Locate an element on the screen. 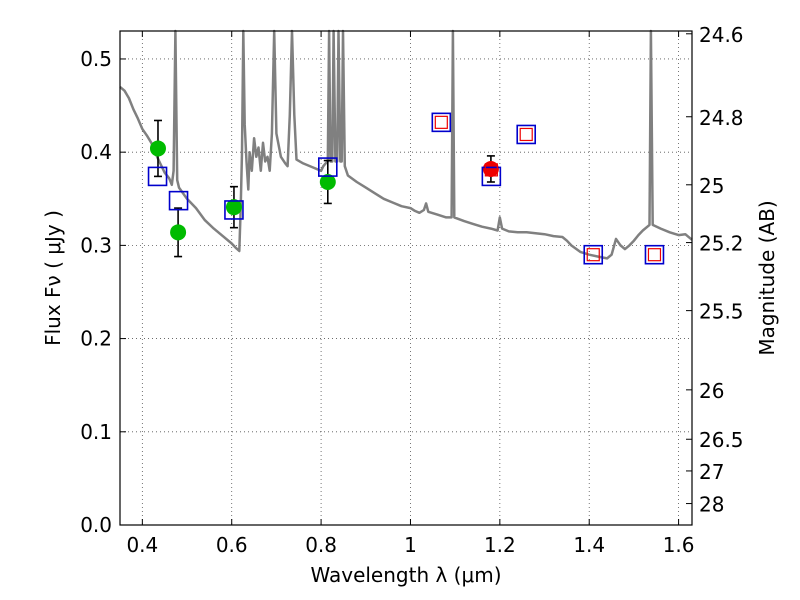  y-tick-label: 0.4 is located at coordinates (96, 152).